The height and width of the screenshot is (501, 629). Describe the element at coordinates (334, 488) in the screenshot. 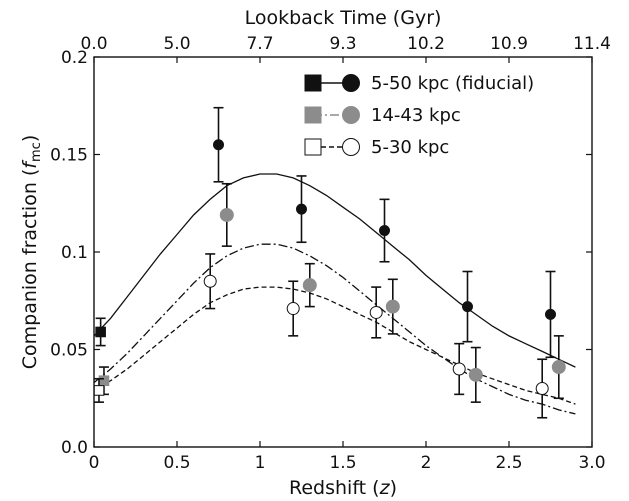

I see `x-axis-title-main: Redshift (` at that location.